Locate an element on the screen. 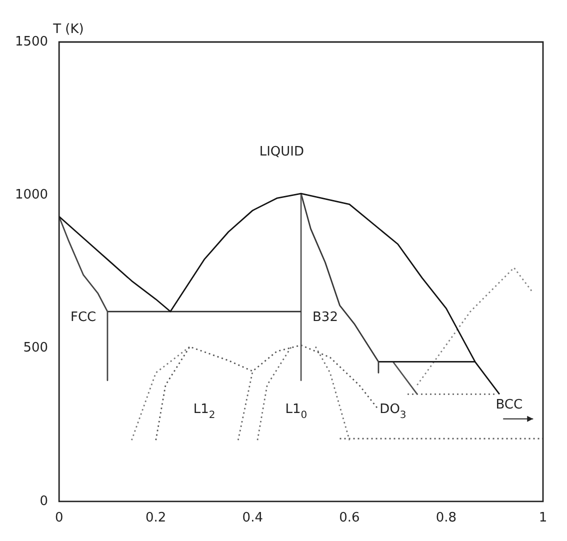 The width and height of the screenshot is (567, 541). x-tick-label: 1 is located at coordinates (543, 518).